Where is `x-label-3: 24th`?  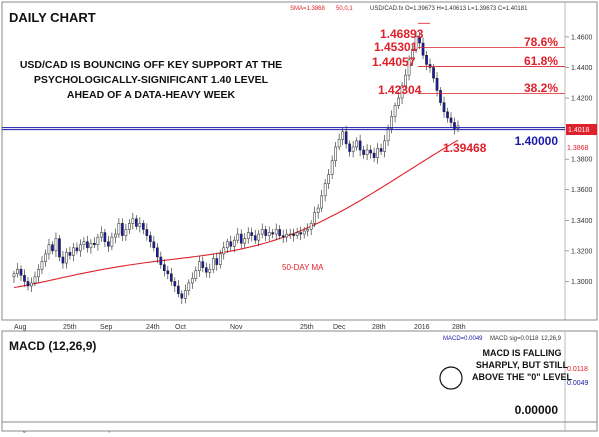
x-label-3: 24th is located at coordinates (153, 327).